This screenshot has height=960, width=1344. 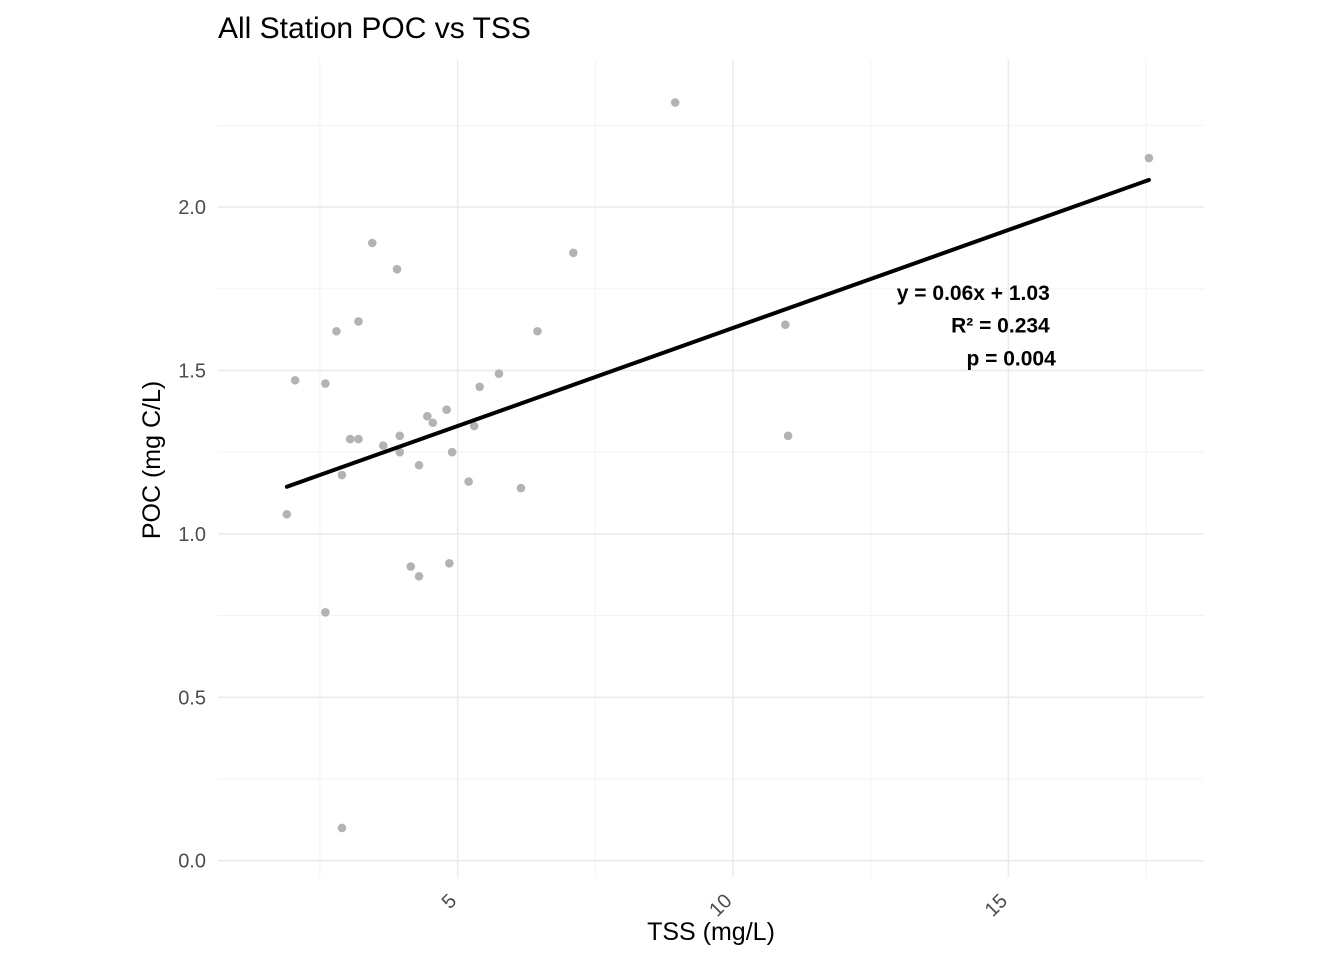 What do you see at coordinates (192, 208) in the screenshot?
I see `y-tick-label: 2.0` at bounding box center [192, 208].